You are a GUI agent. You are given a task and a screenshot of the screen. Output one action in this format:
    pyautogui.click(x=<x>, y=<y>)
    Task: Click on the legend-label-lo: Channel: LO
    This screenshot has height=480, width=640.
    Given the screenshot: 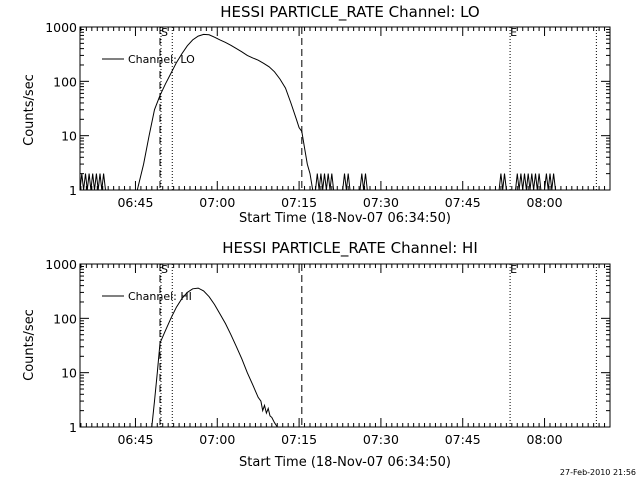 What is the action you would take?
    pyautogui.click(x=161, y=59)
    